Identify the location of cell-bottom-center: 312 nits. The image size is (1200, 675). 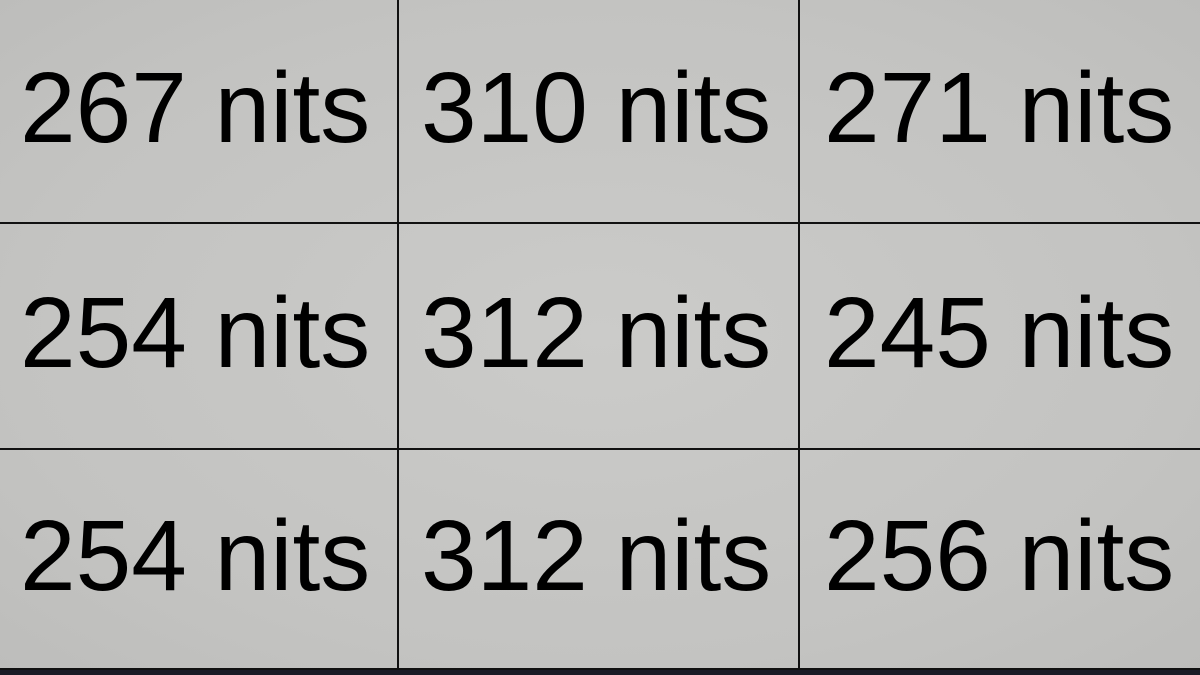
(599, 560).